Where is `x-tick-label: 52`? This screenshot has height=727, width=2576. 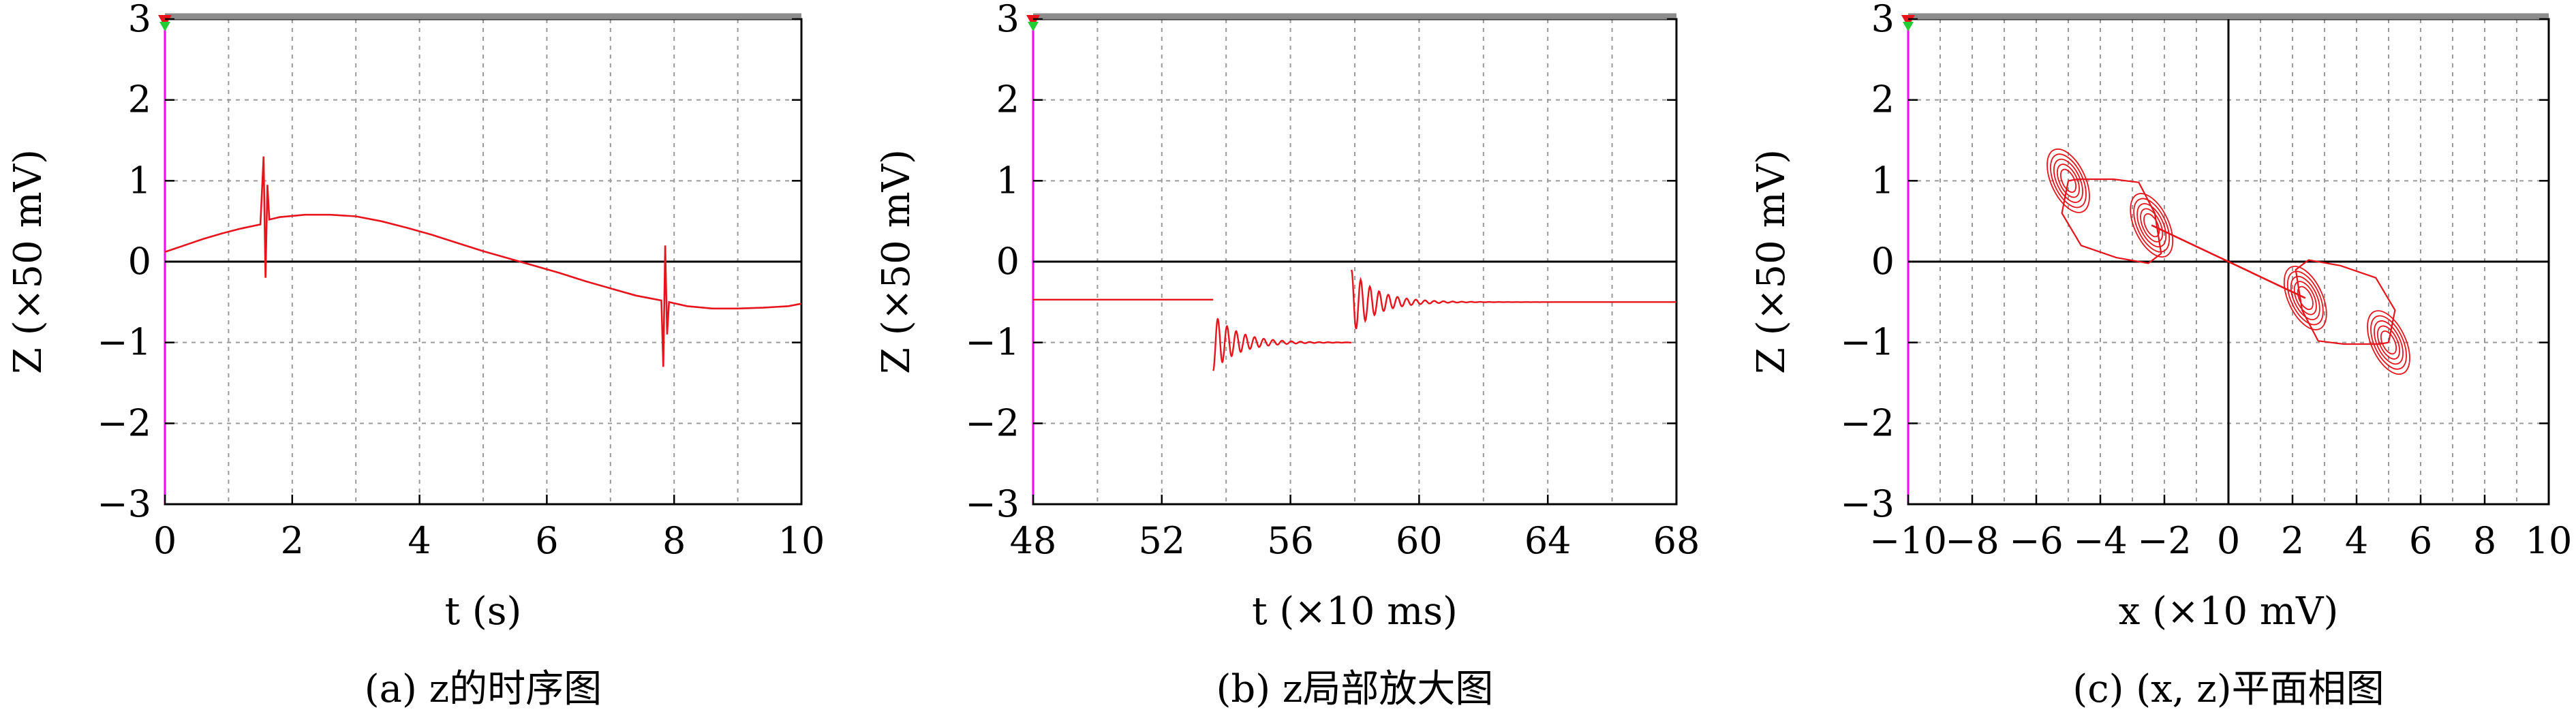 x-tick-label: 52 is located at coordinates (1161, 541).